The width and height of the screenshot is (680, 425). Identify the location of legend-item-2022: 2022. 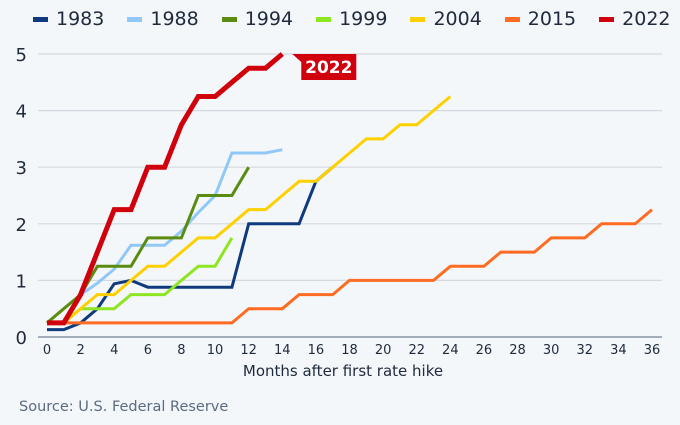
(635, 19).